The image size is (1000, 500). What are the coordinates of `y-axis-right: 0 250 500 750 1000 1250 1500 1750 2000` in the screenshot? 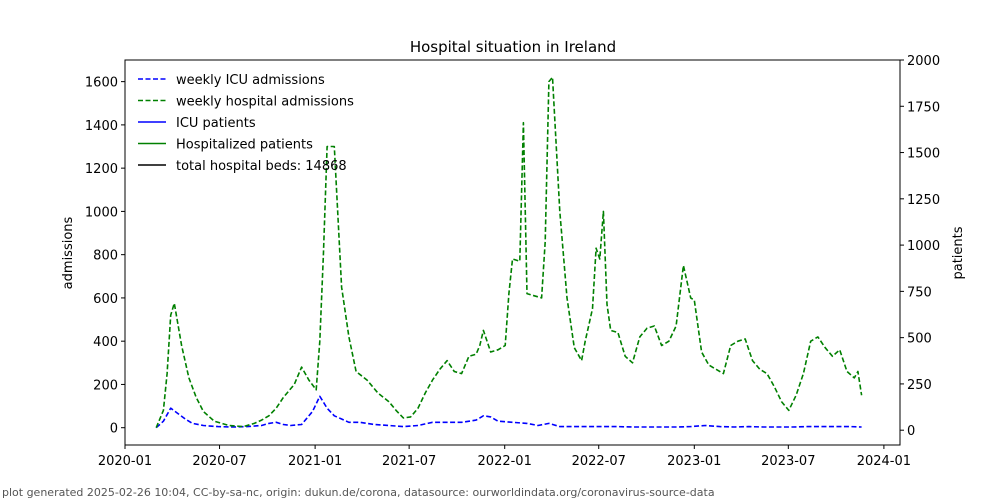 It's located at (920, 246).